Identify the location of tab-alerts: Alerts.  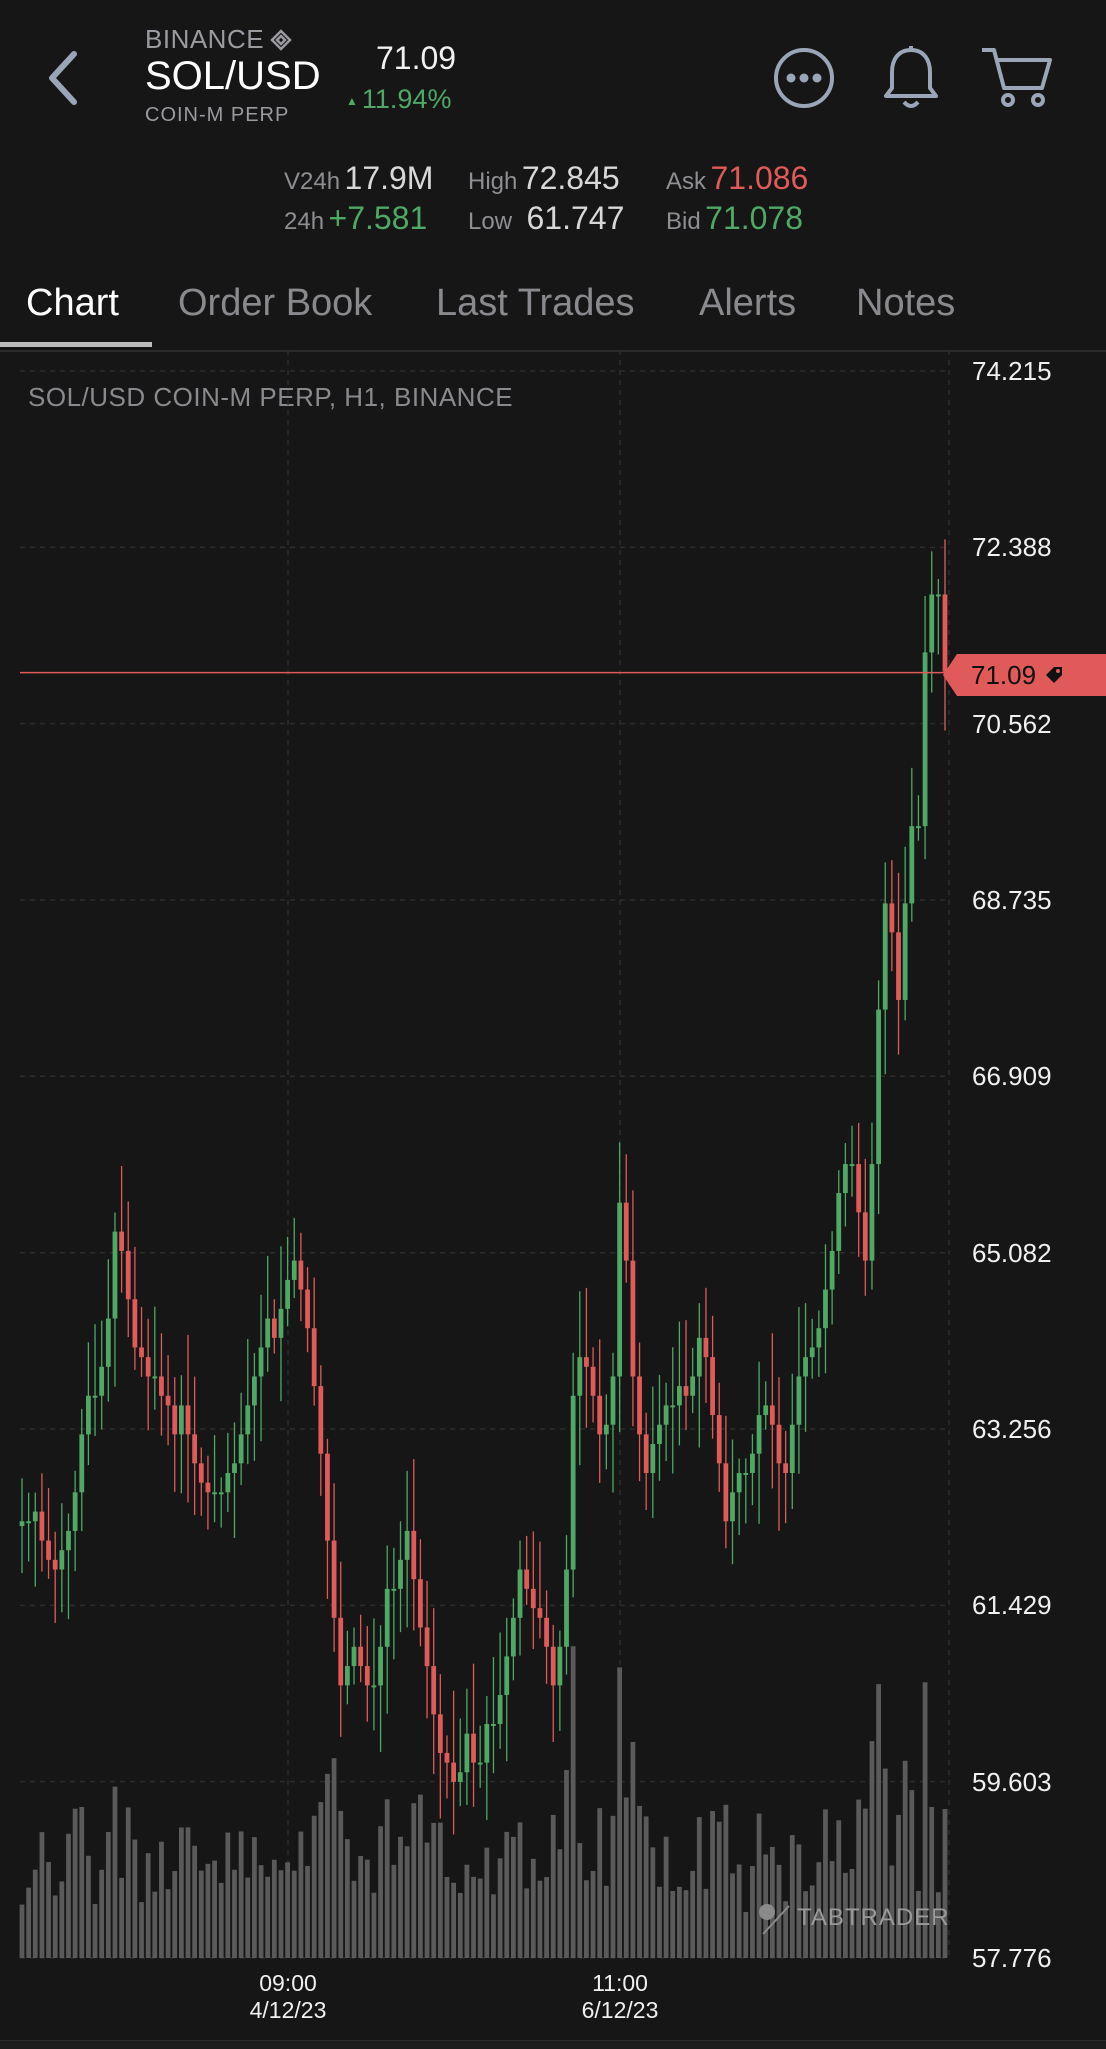
(748, 303).